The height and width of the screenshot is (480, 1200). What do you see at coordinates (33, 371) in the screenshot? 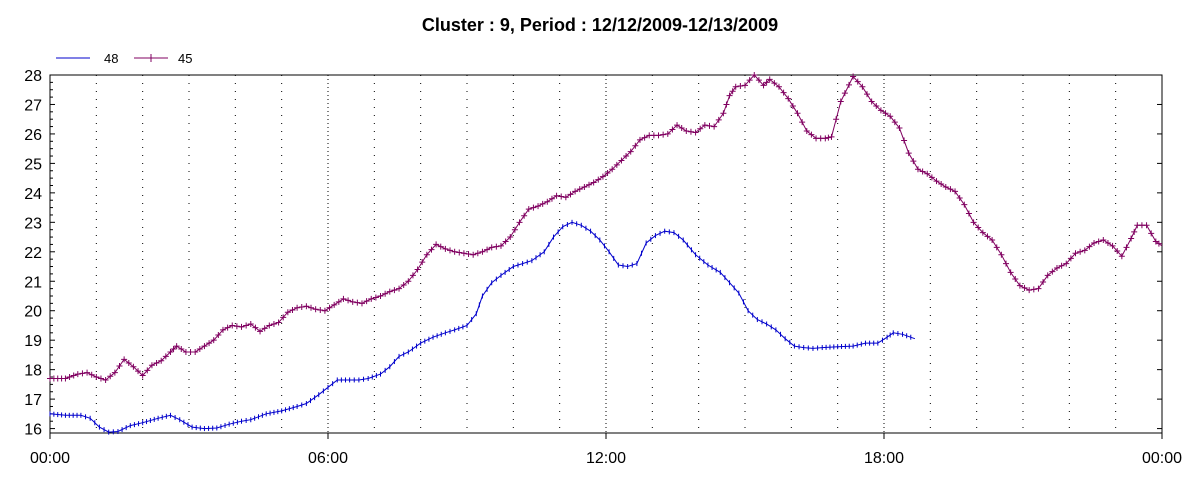
I see `y-tick-label: 18` at bounding box center [33, 371].